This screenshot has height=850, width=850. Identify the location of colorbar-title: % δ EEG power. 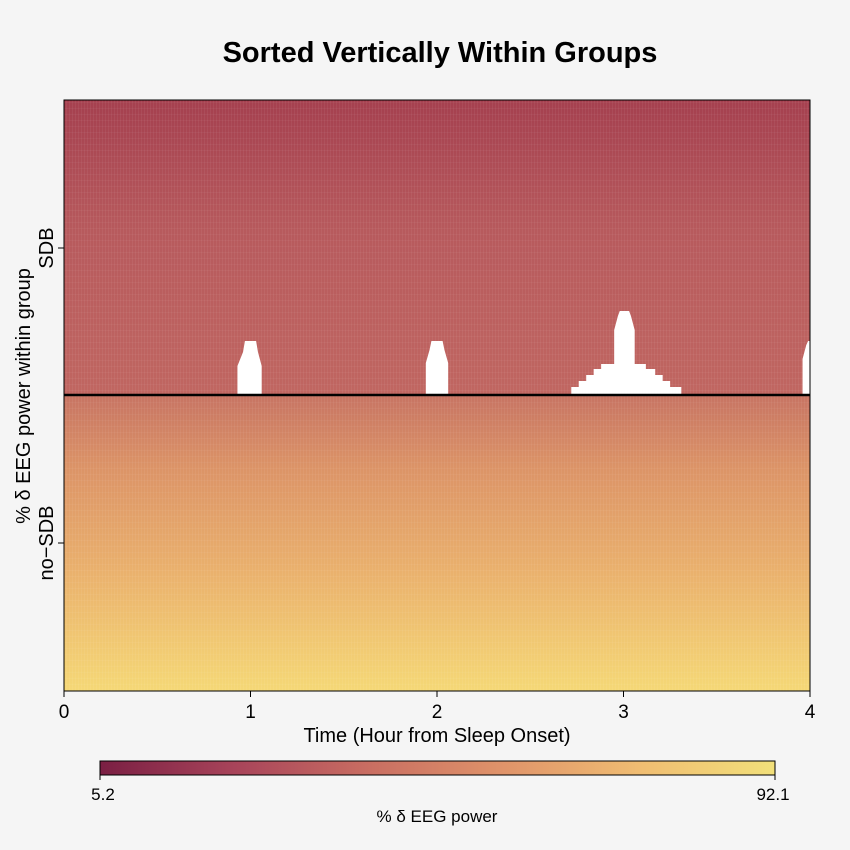
(437, 816).